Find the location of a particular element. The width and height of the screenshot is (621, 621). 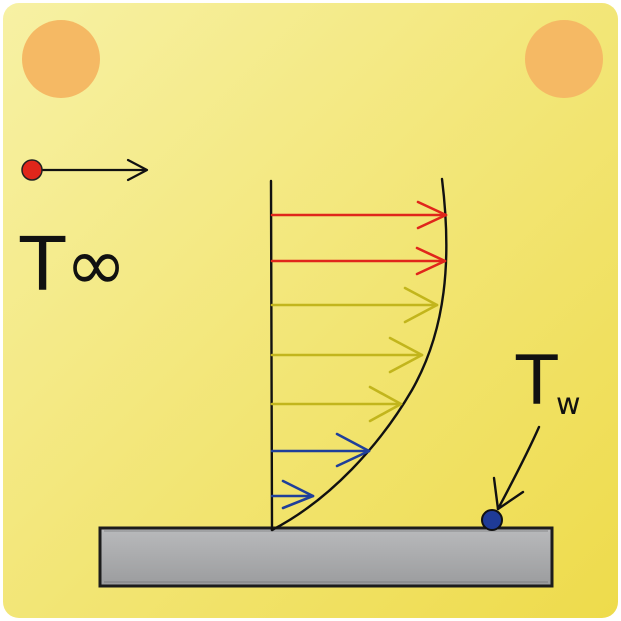

wall-pointer-arrow is located at coordinates (516, 468).